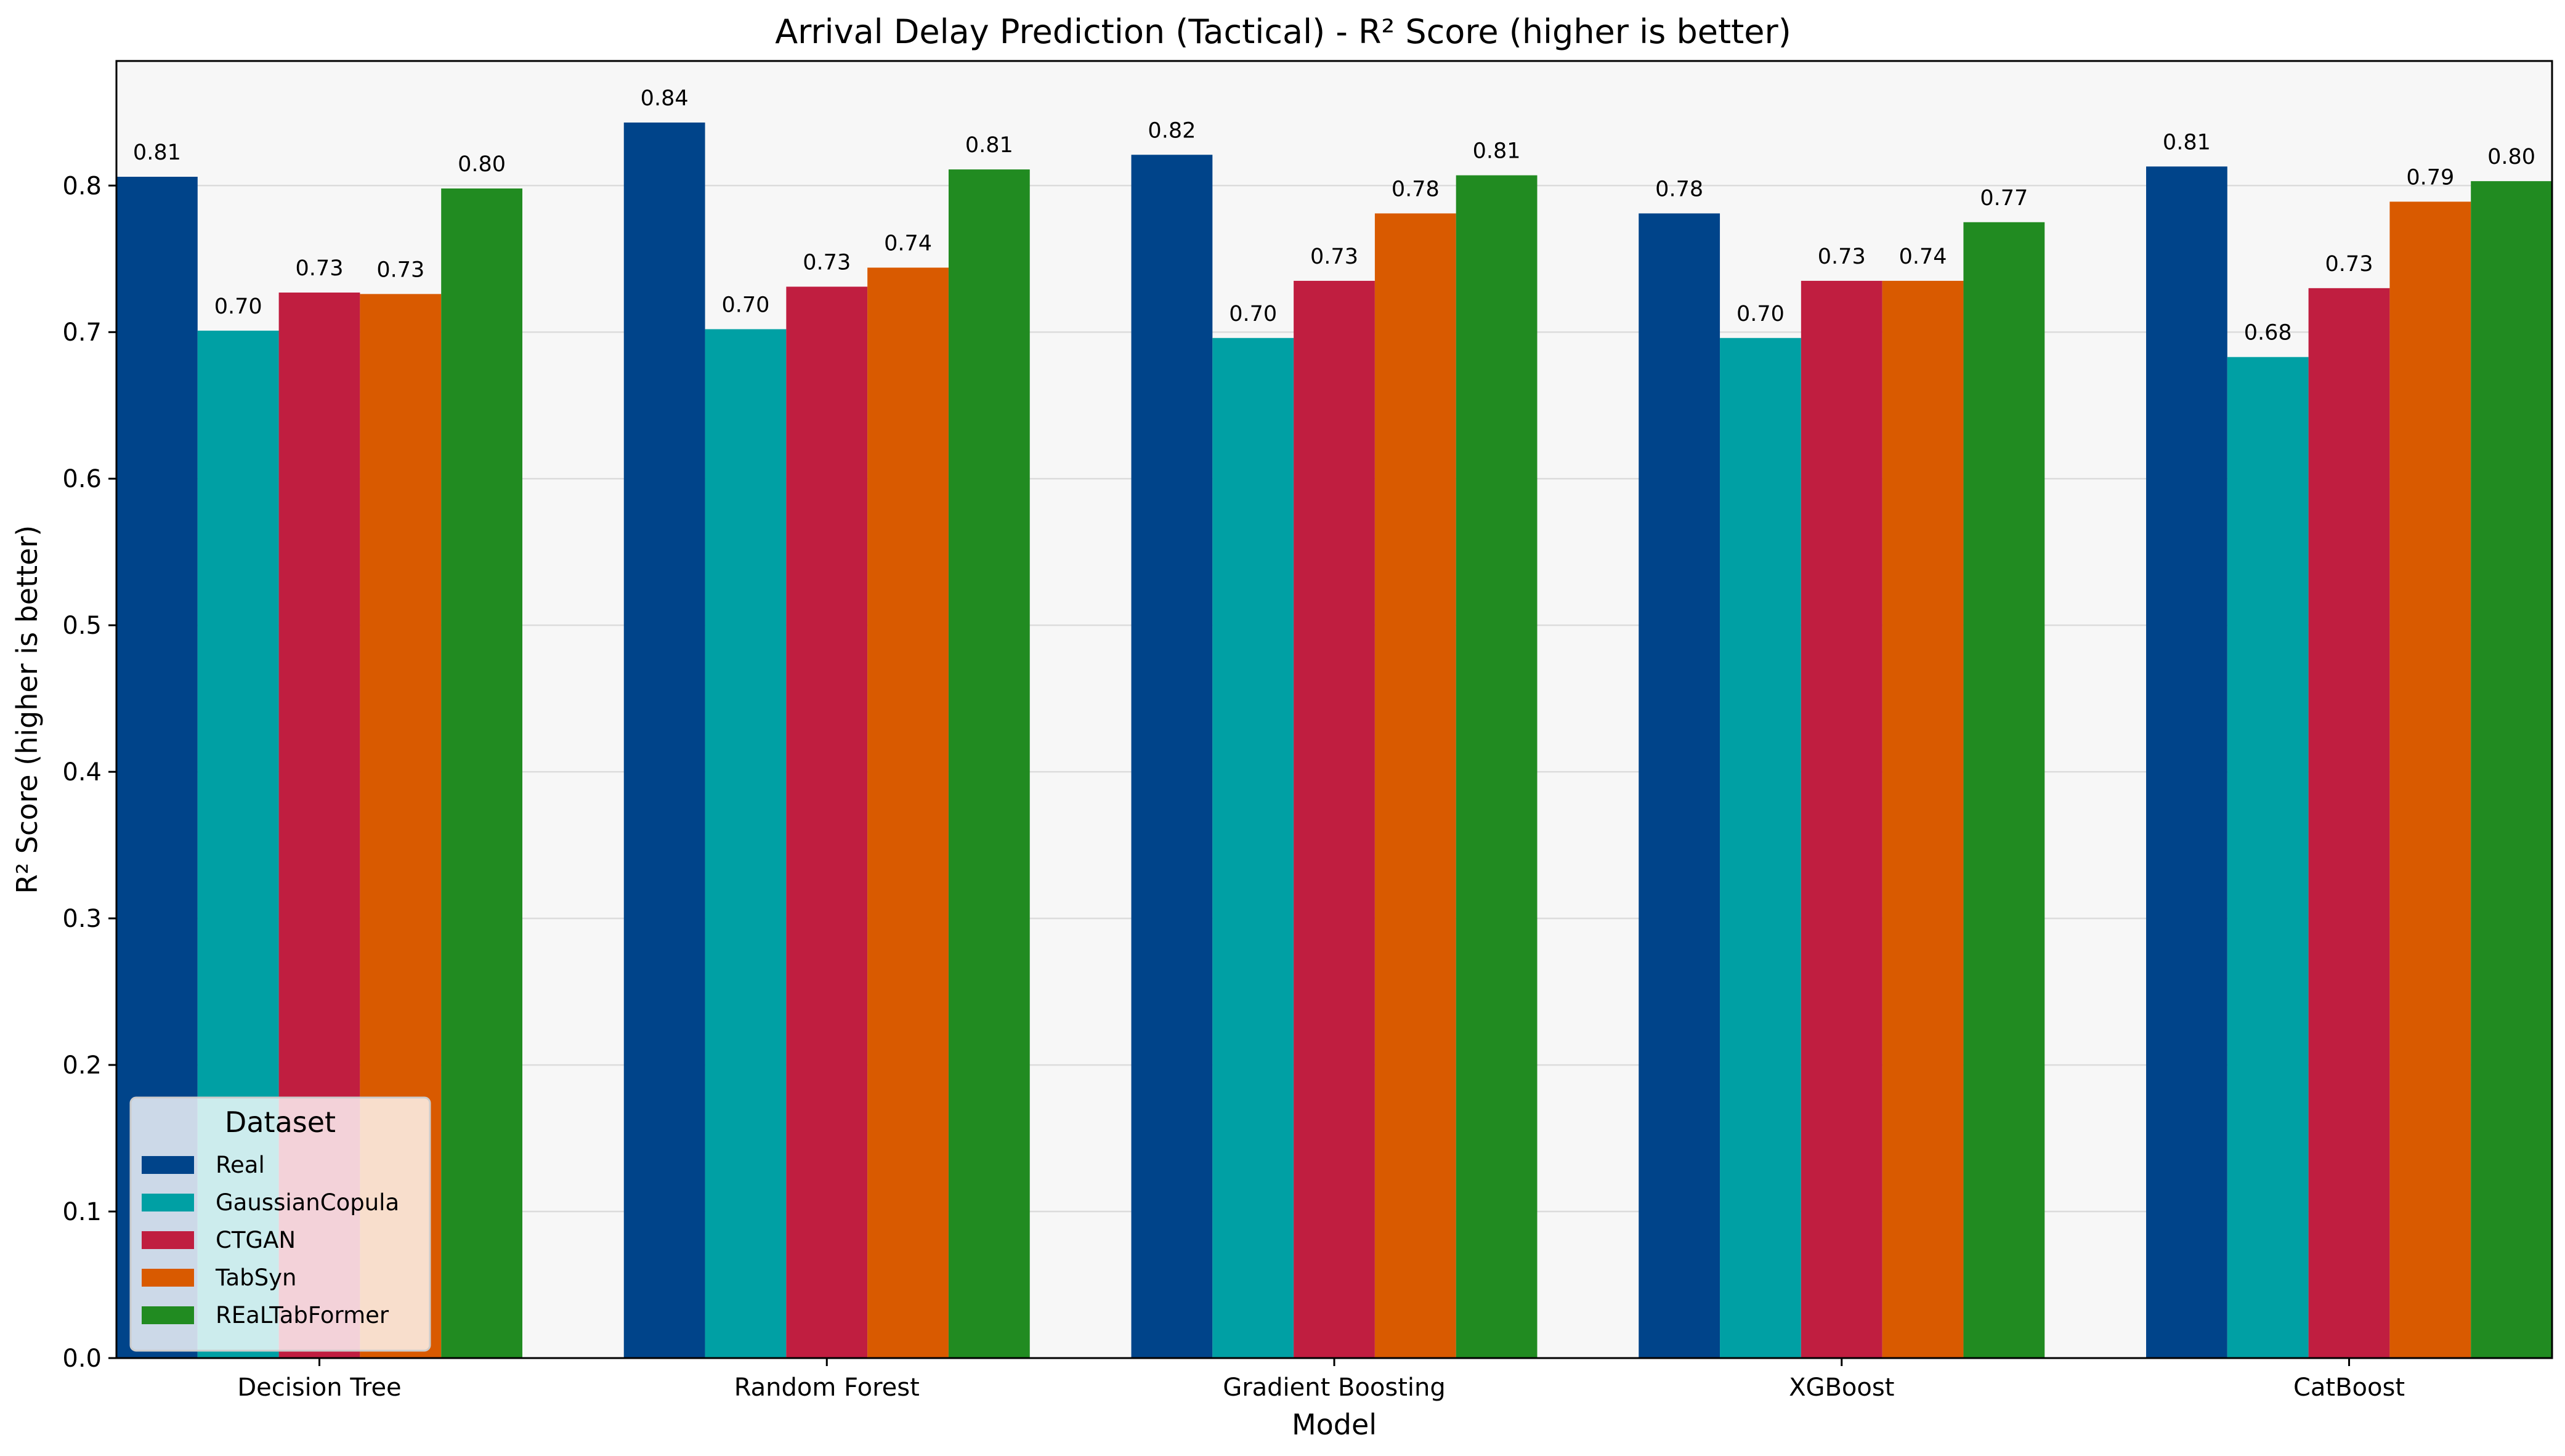  What do you see at coordinates (82, 1212) in the screenshot?
I see `y-tick-label: 0.1` at bounding box center [82, 1212].